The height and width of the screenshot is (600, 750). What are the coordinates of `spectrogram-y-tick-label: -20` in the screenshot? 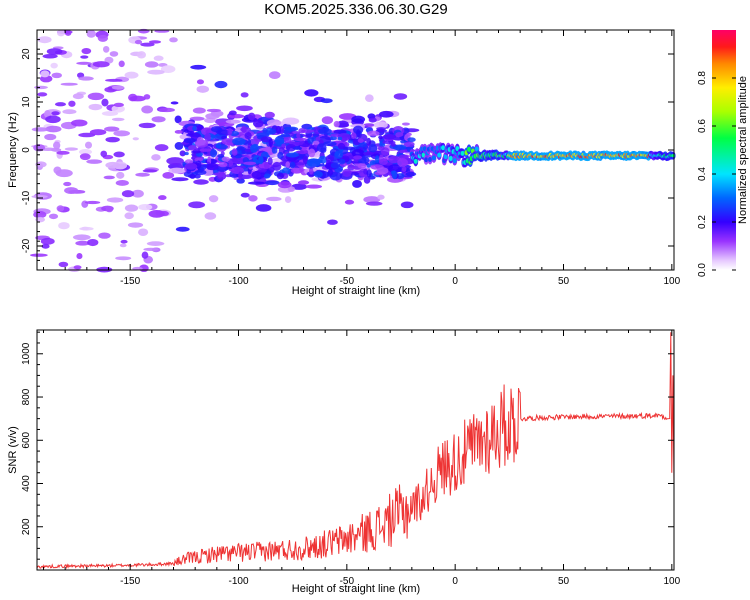 It's located at (26, 245).